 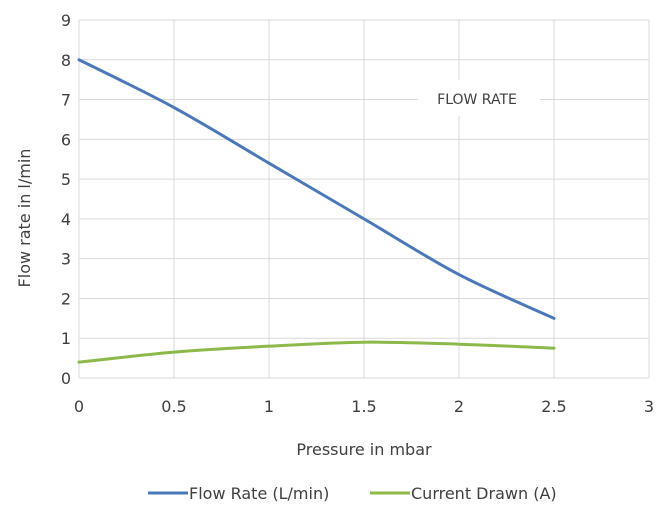 I want to click on y-tick-label: 4, so click(x=66, y=219).